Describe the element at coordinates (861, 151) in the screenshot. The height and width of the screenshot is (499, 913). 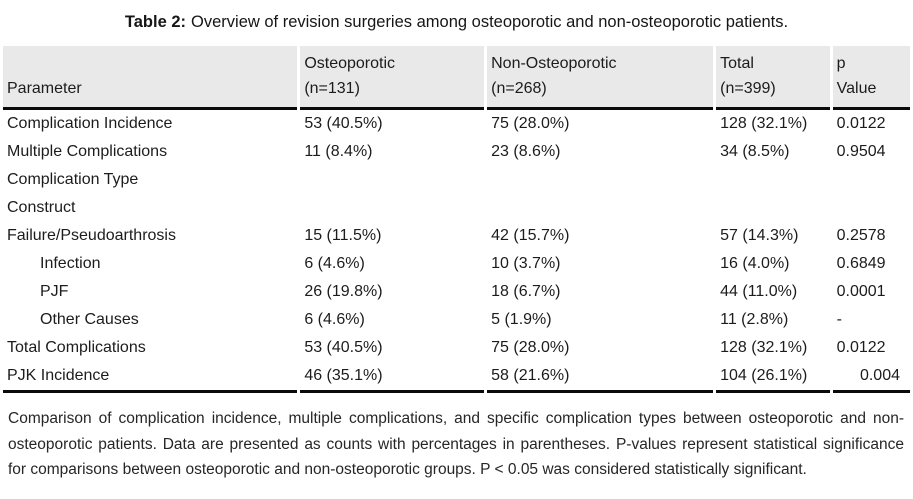
I see `p-value-cell: 0.9504` at that location.